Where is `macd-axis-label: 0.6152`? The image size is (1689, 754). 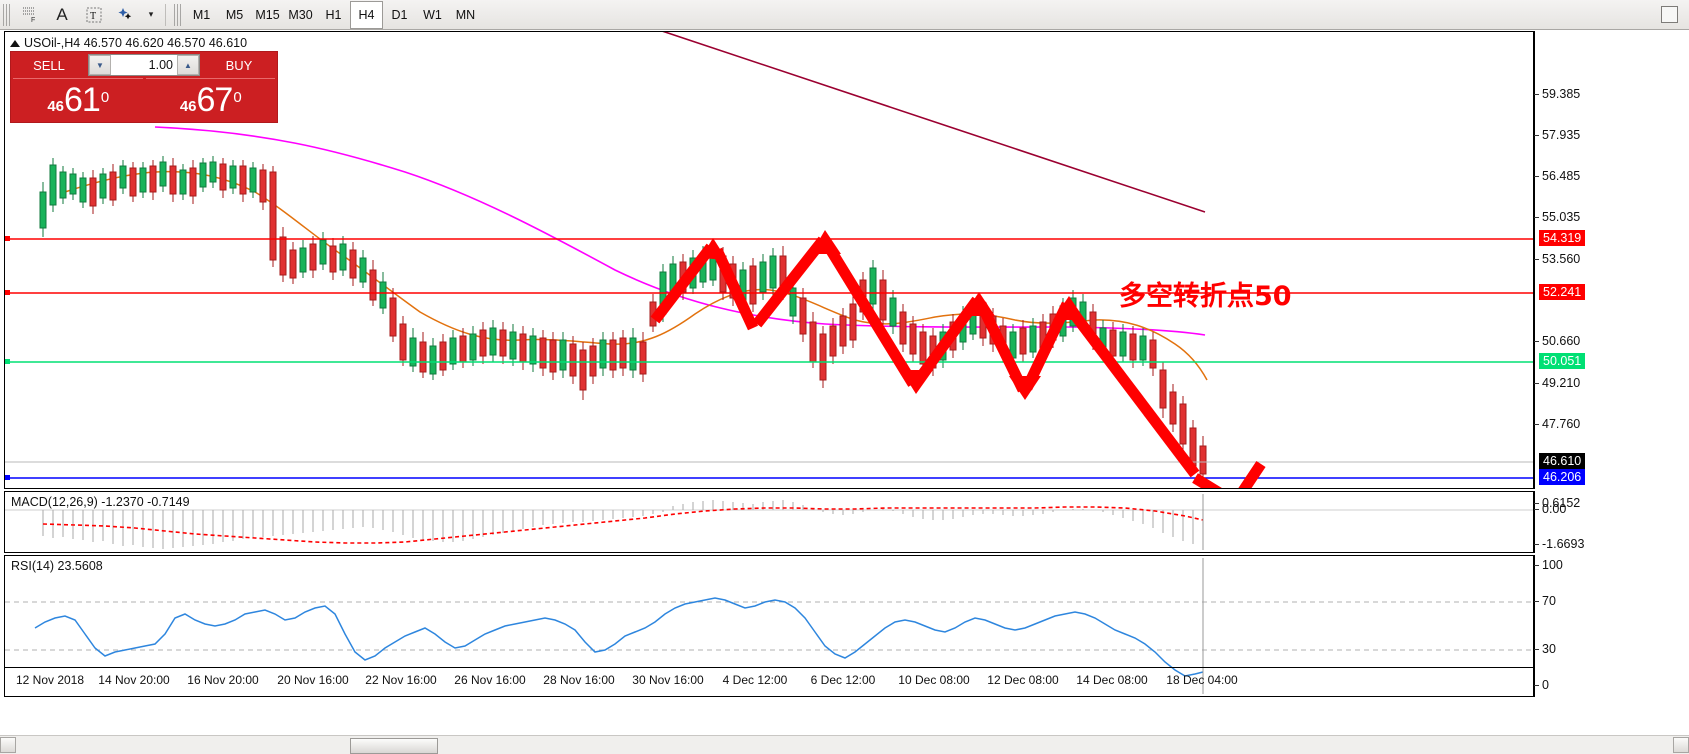
macd-axis-label: 0.6152 is located at coordinates (1561, 503).